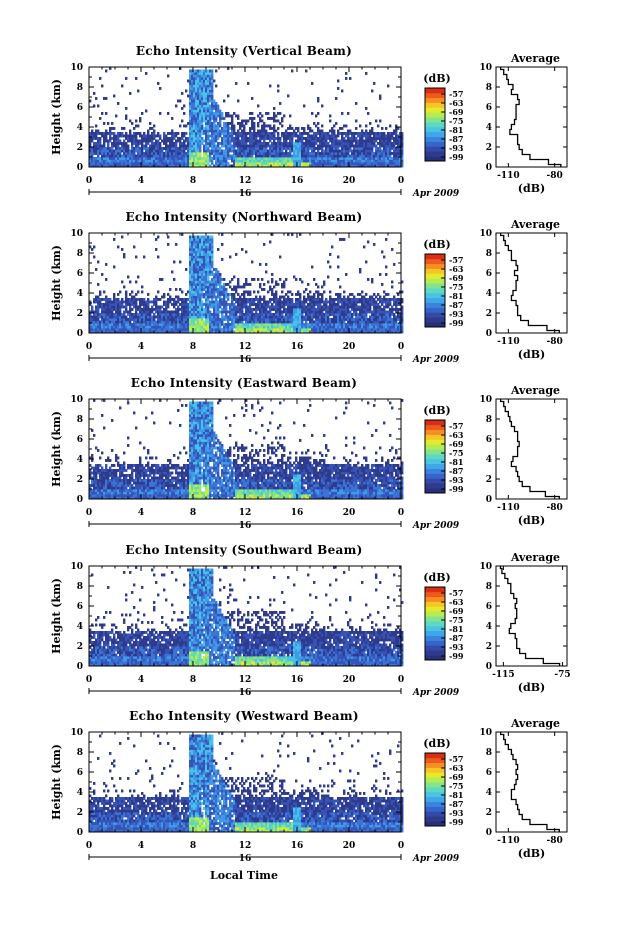  I want to click on colorbar-swatch, so click(435, 159).